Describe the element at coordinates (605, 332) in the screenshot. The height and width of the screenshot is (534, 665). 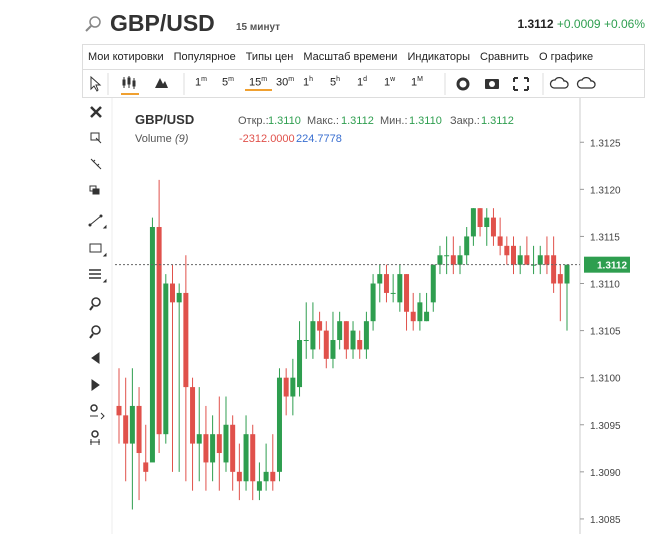
I see `y-tick-label: 1.3105` at that location.